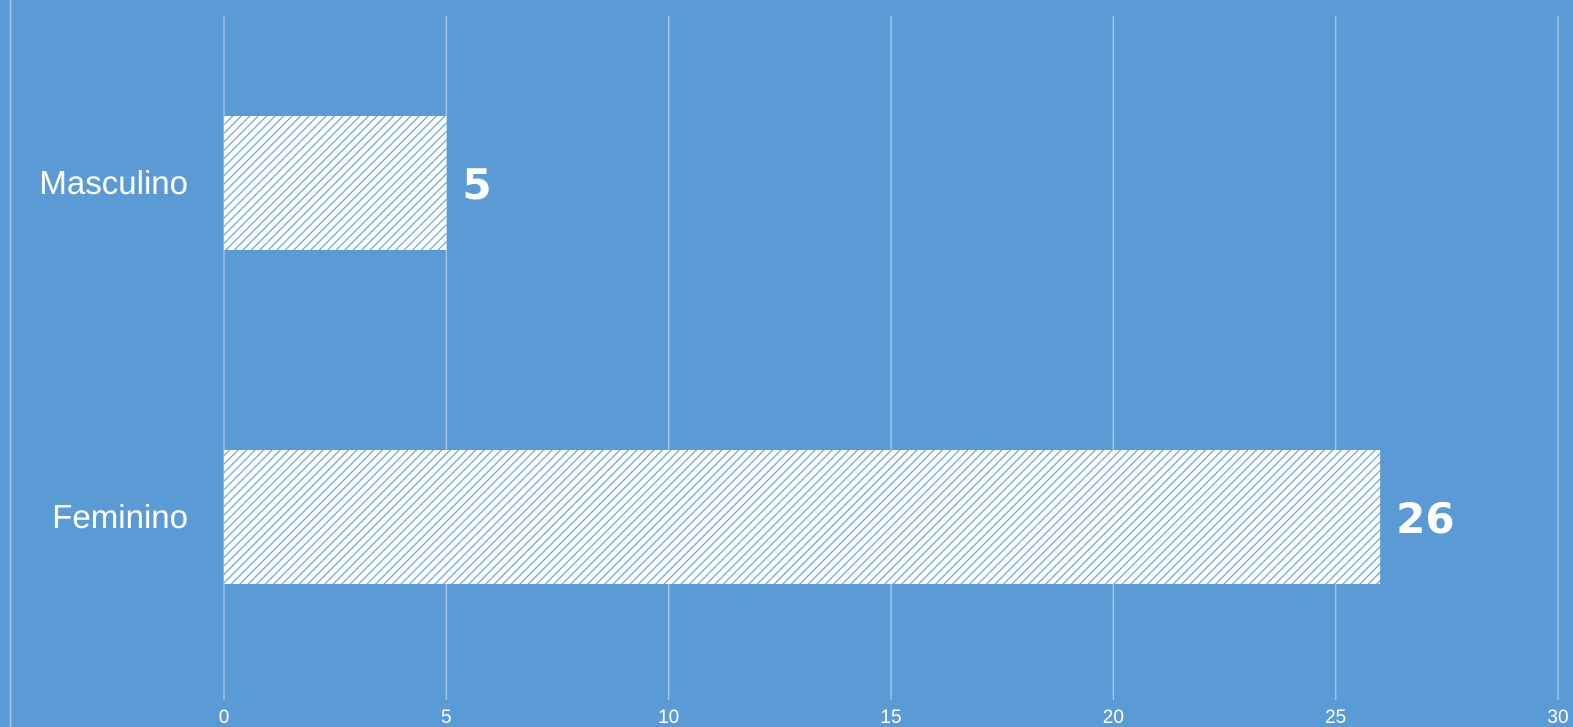 The height and width of the screenshot is (727, 1573). Describe the element at coordinates (476, 184) in the screenshot. I see `data-label: 5` at that location.